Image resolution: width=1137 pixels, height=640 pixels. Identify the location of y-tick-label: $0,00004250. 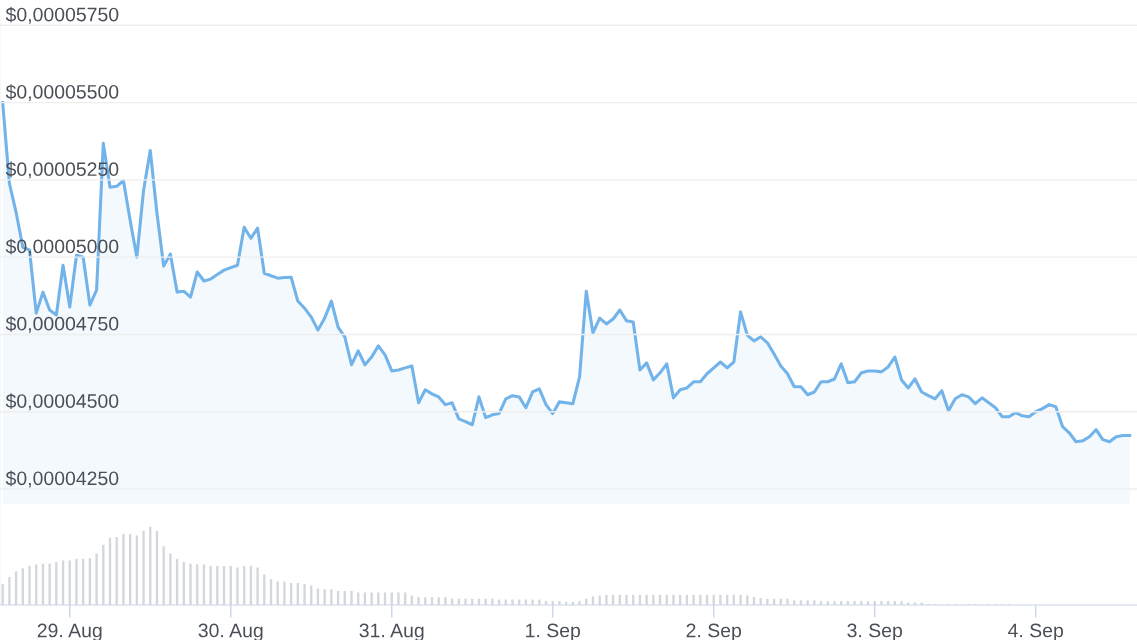
(62, 479).